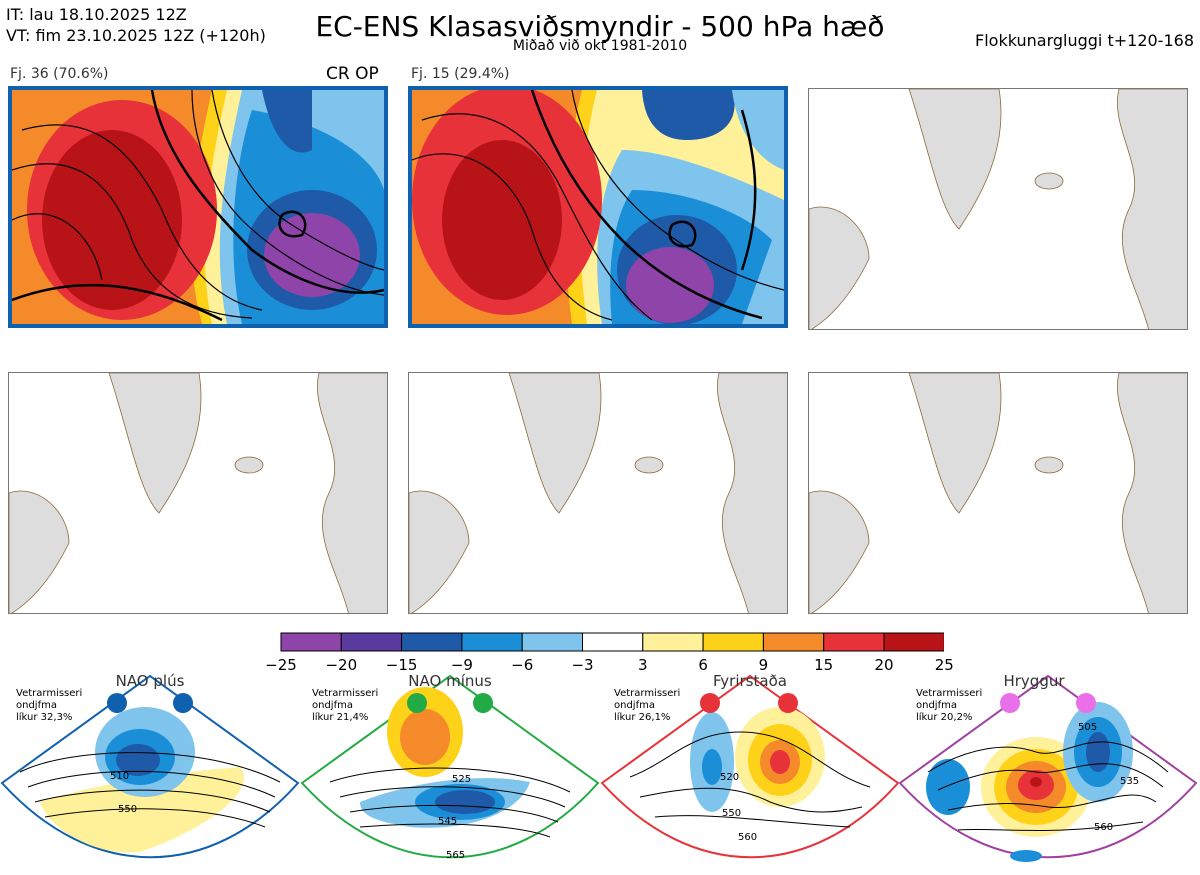  Describe the element at coordinates (884, 665) in the screenshot. I see `colorbar-tick-label: 20` at that location.